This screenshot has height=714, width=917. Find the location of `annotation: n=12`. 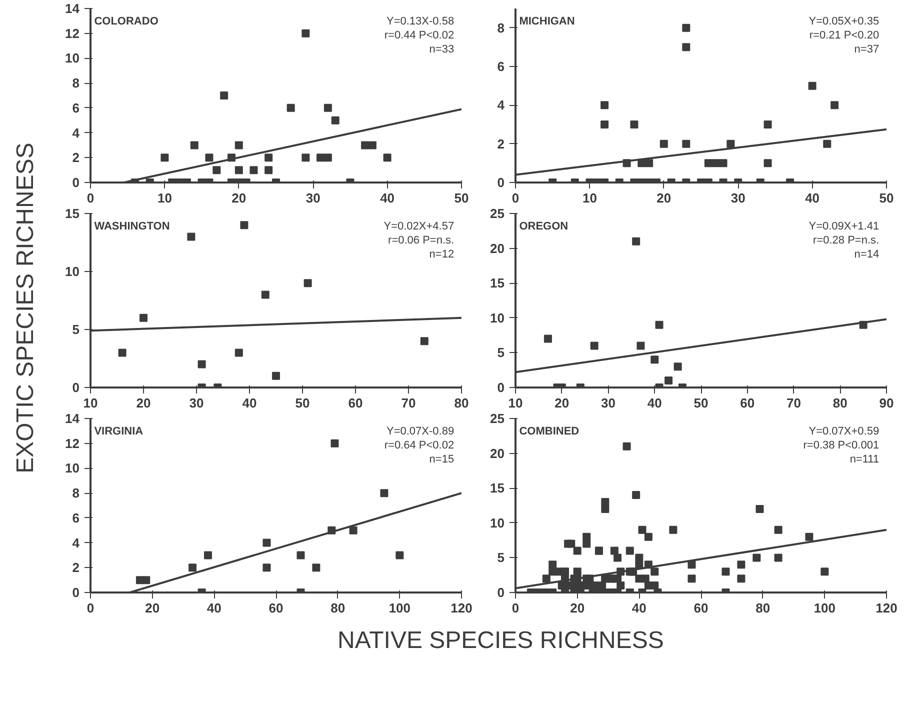

annotation: n=12 is located at coordinates (441, 254).